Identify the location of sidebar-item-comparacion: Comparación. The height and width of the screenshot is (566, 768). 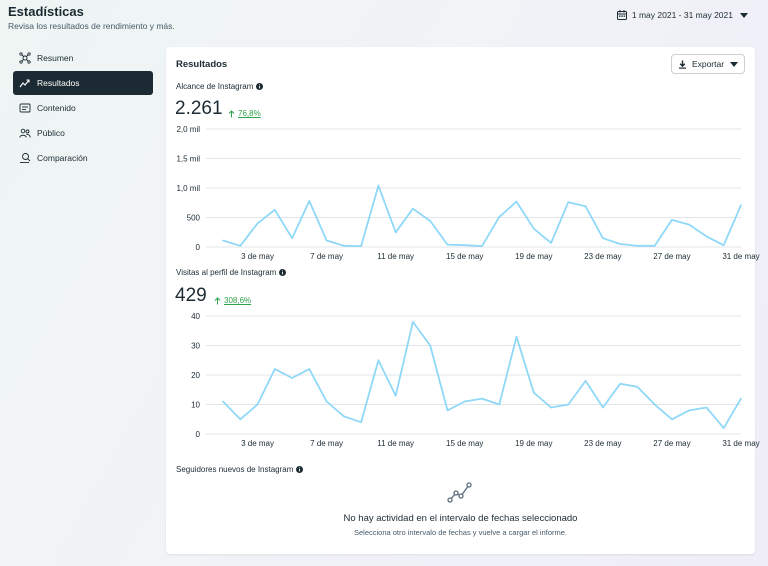
(83, 158).